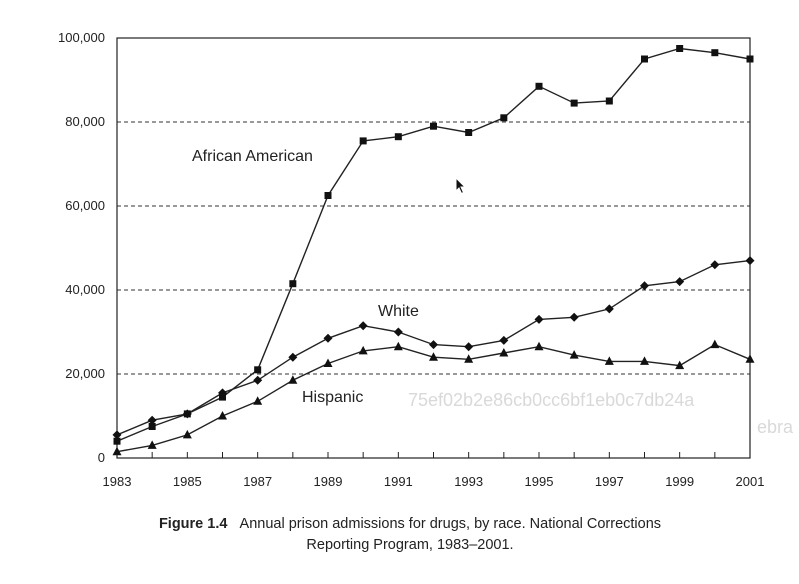  What do you see at coordinates (117, 481) in the screenshot?
I see `x-tick-label: 1983` at bounding box center [117, 481].